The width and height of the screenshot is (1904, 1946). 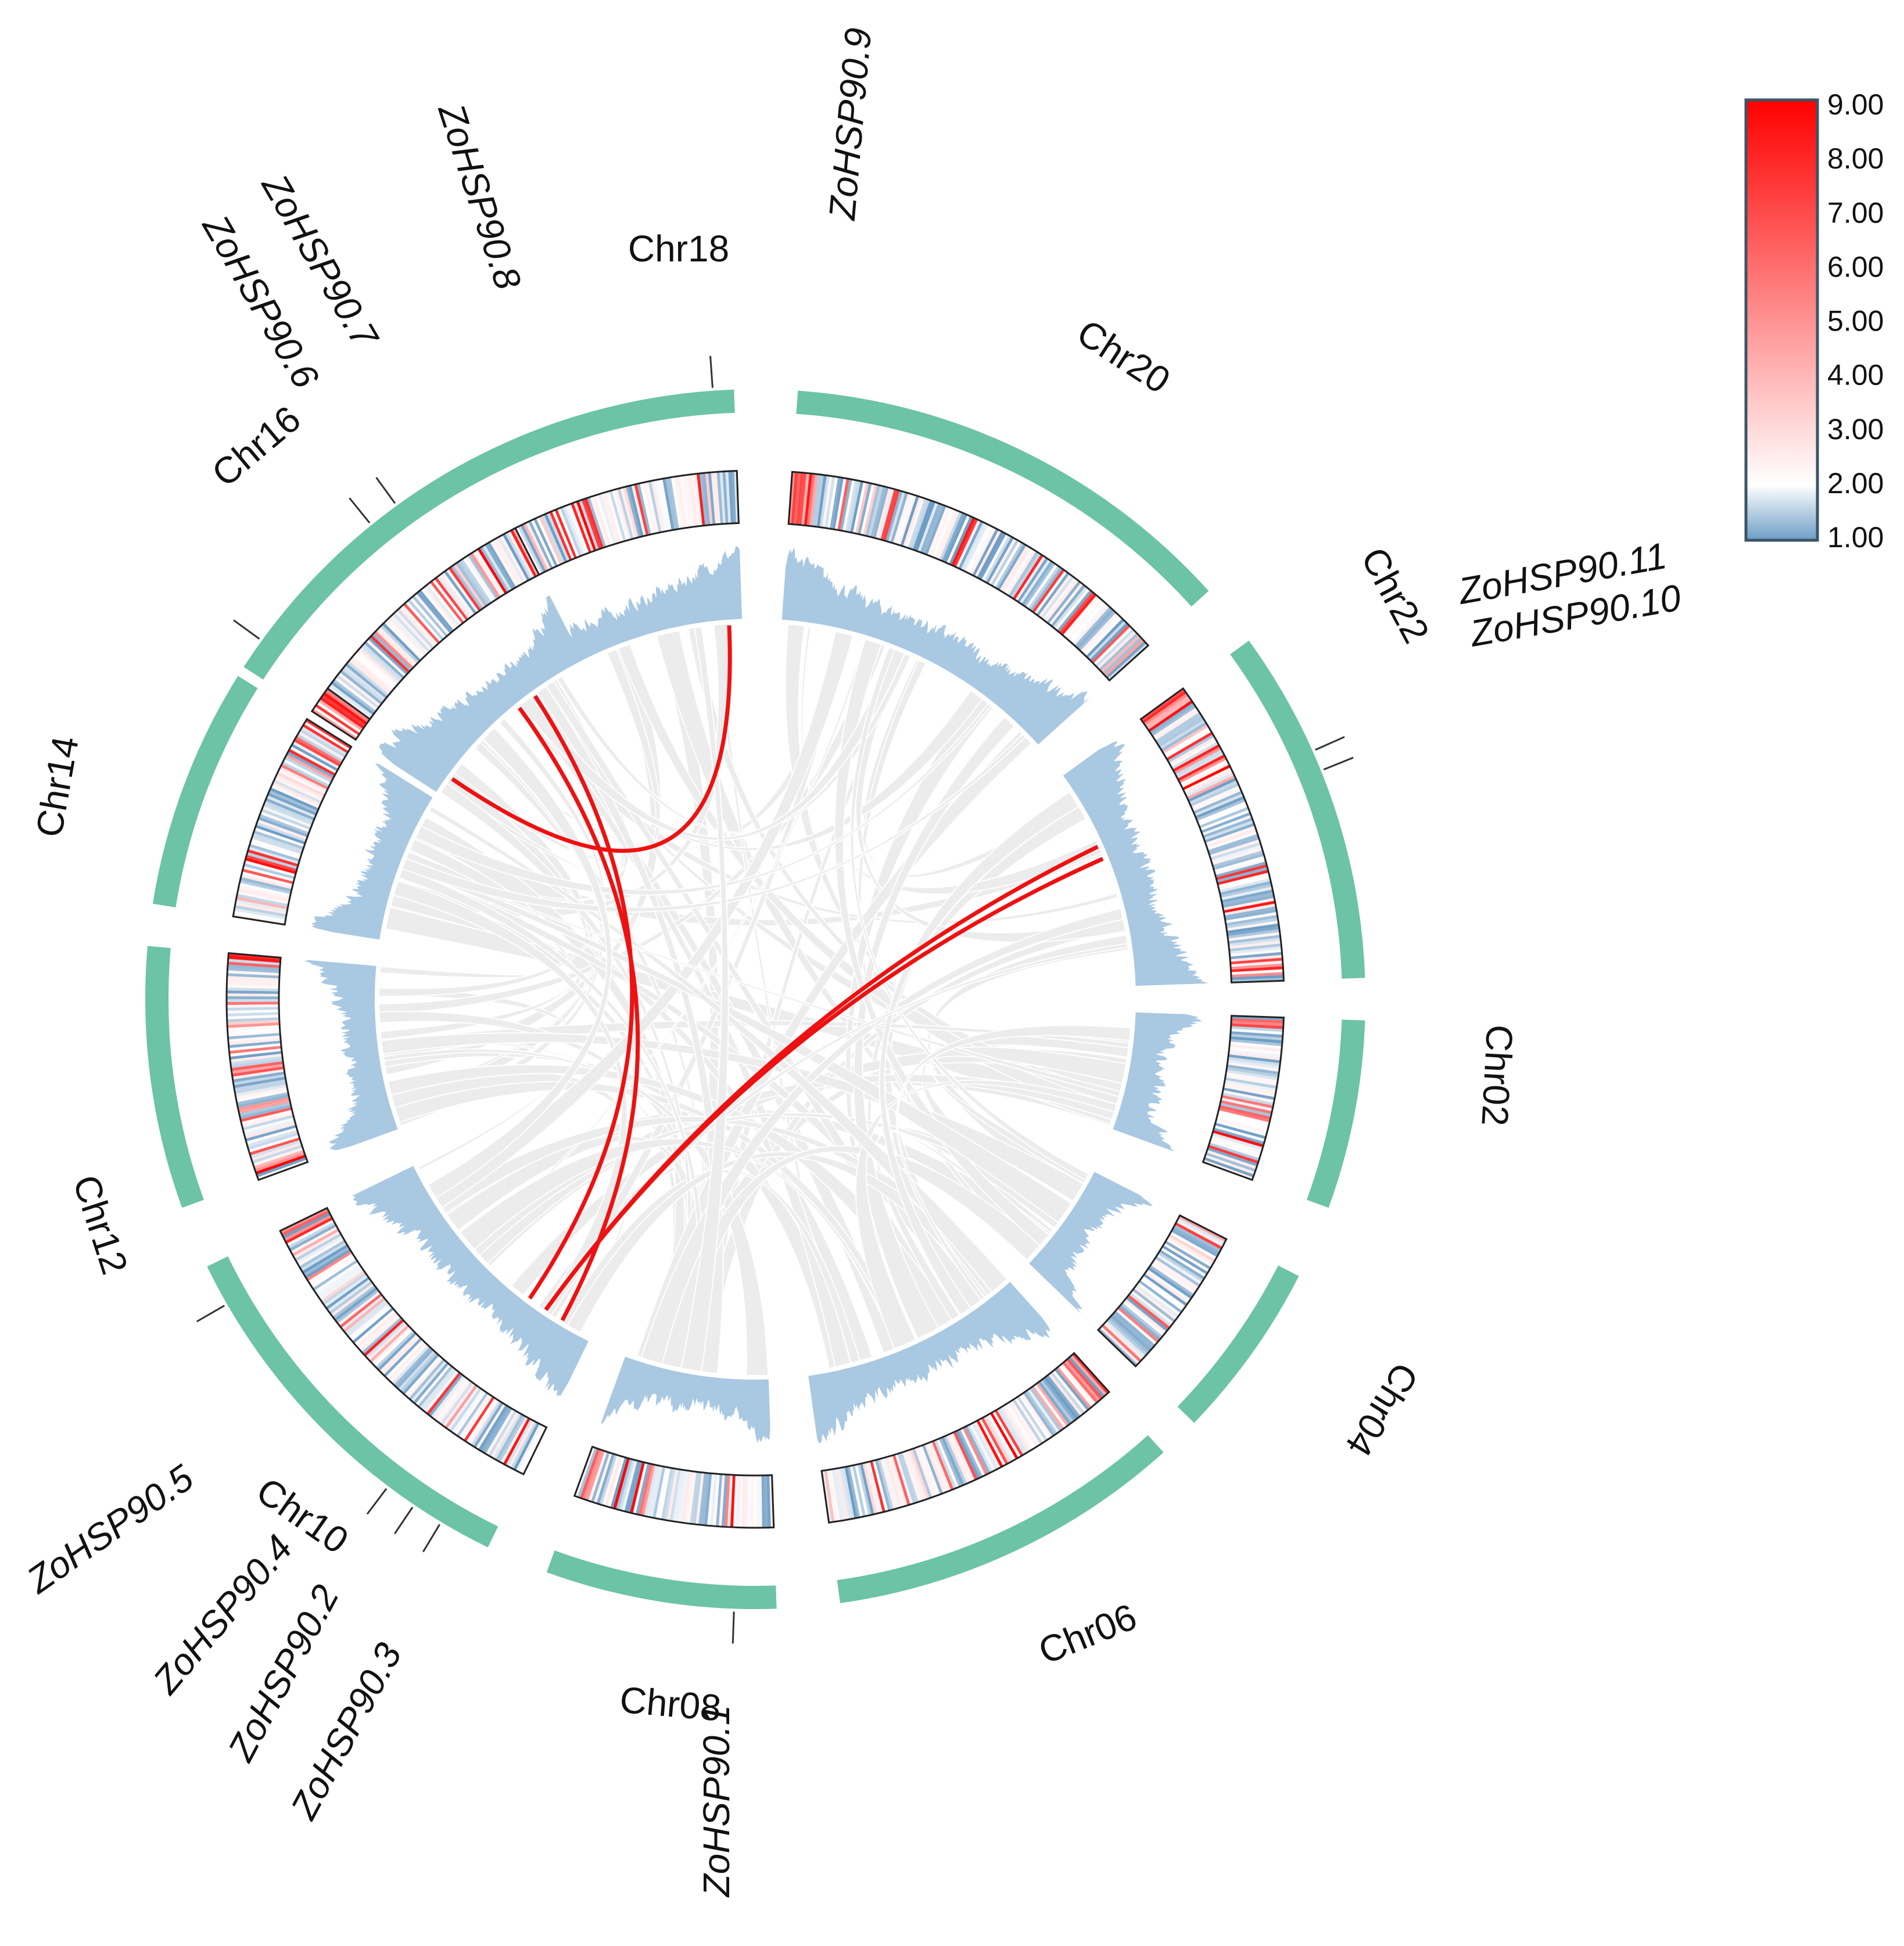 I want to click on legend-tick-label: 4.00, so click(x=1855, y=376).